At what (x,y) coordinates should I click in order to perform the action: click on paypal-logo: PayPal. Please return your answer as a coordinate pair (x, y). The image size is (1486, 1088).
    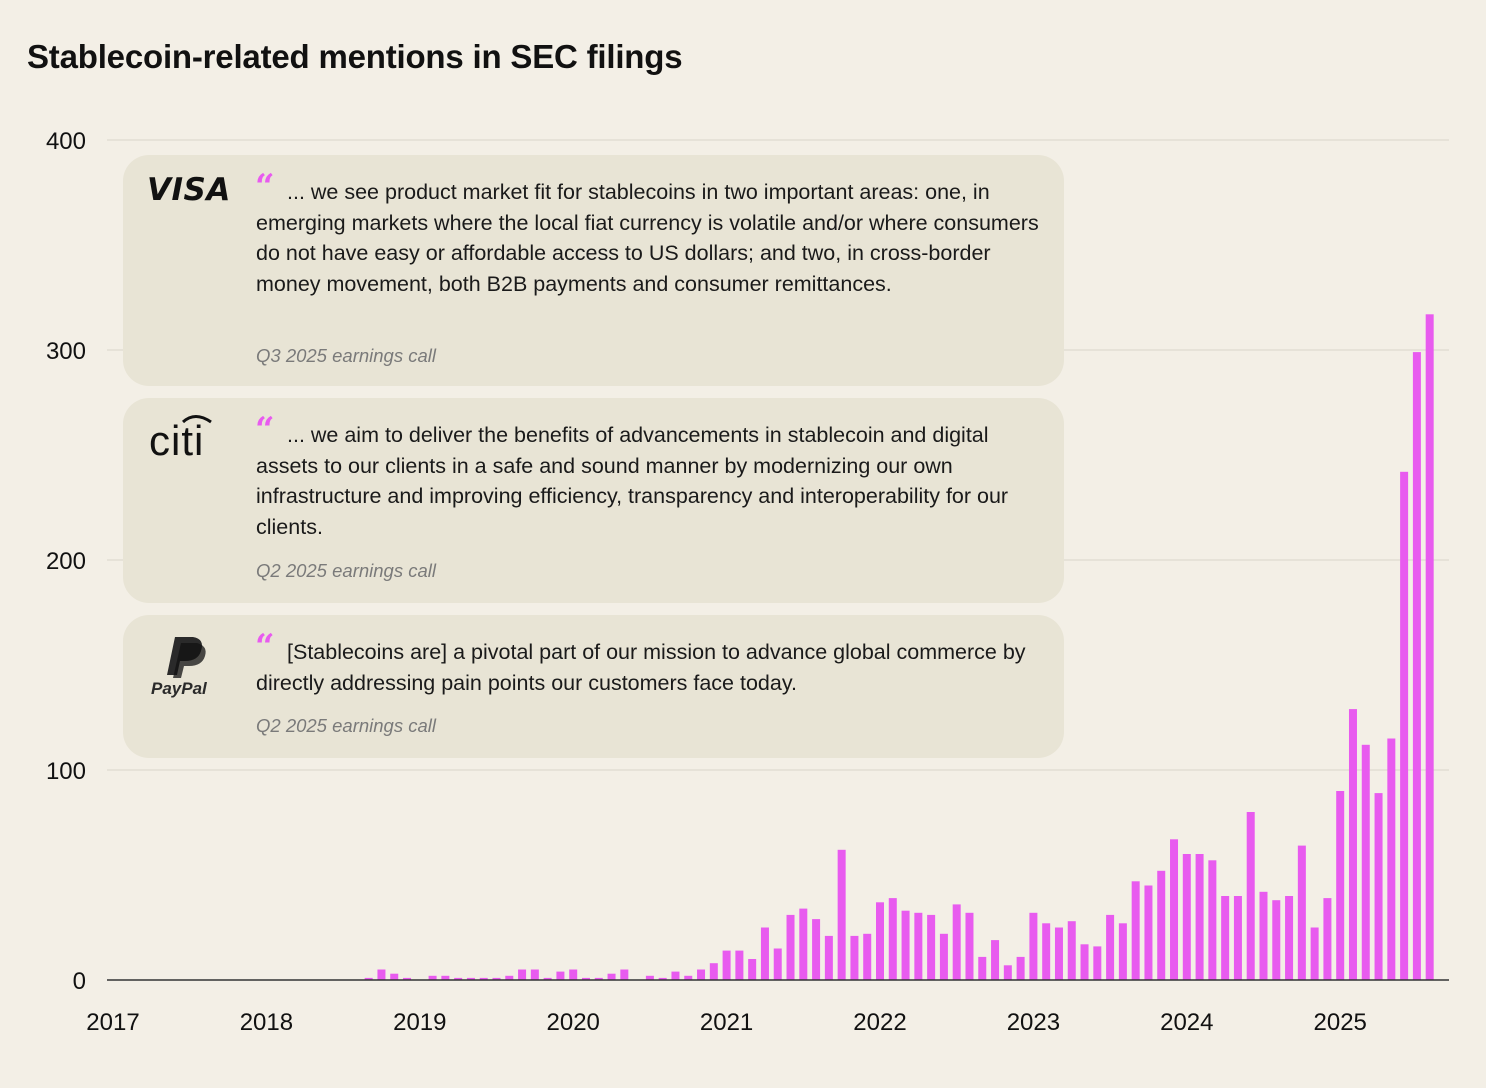
    Looking at the image, I should click on (191, 670).